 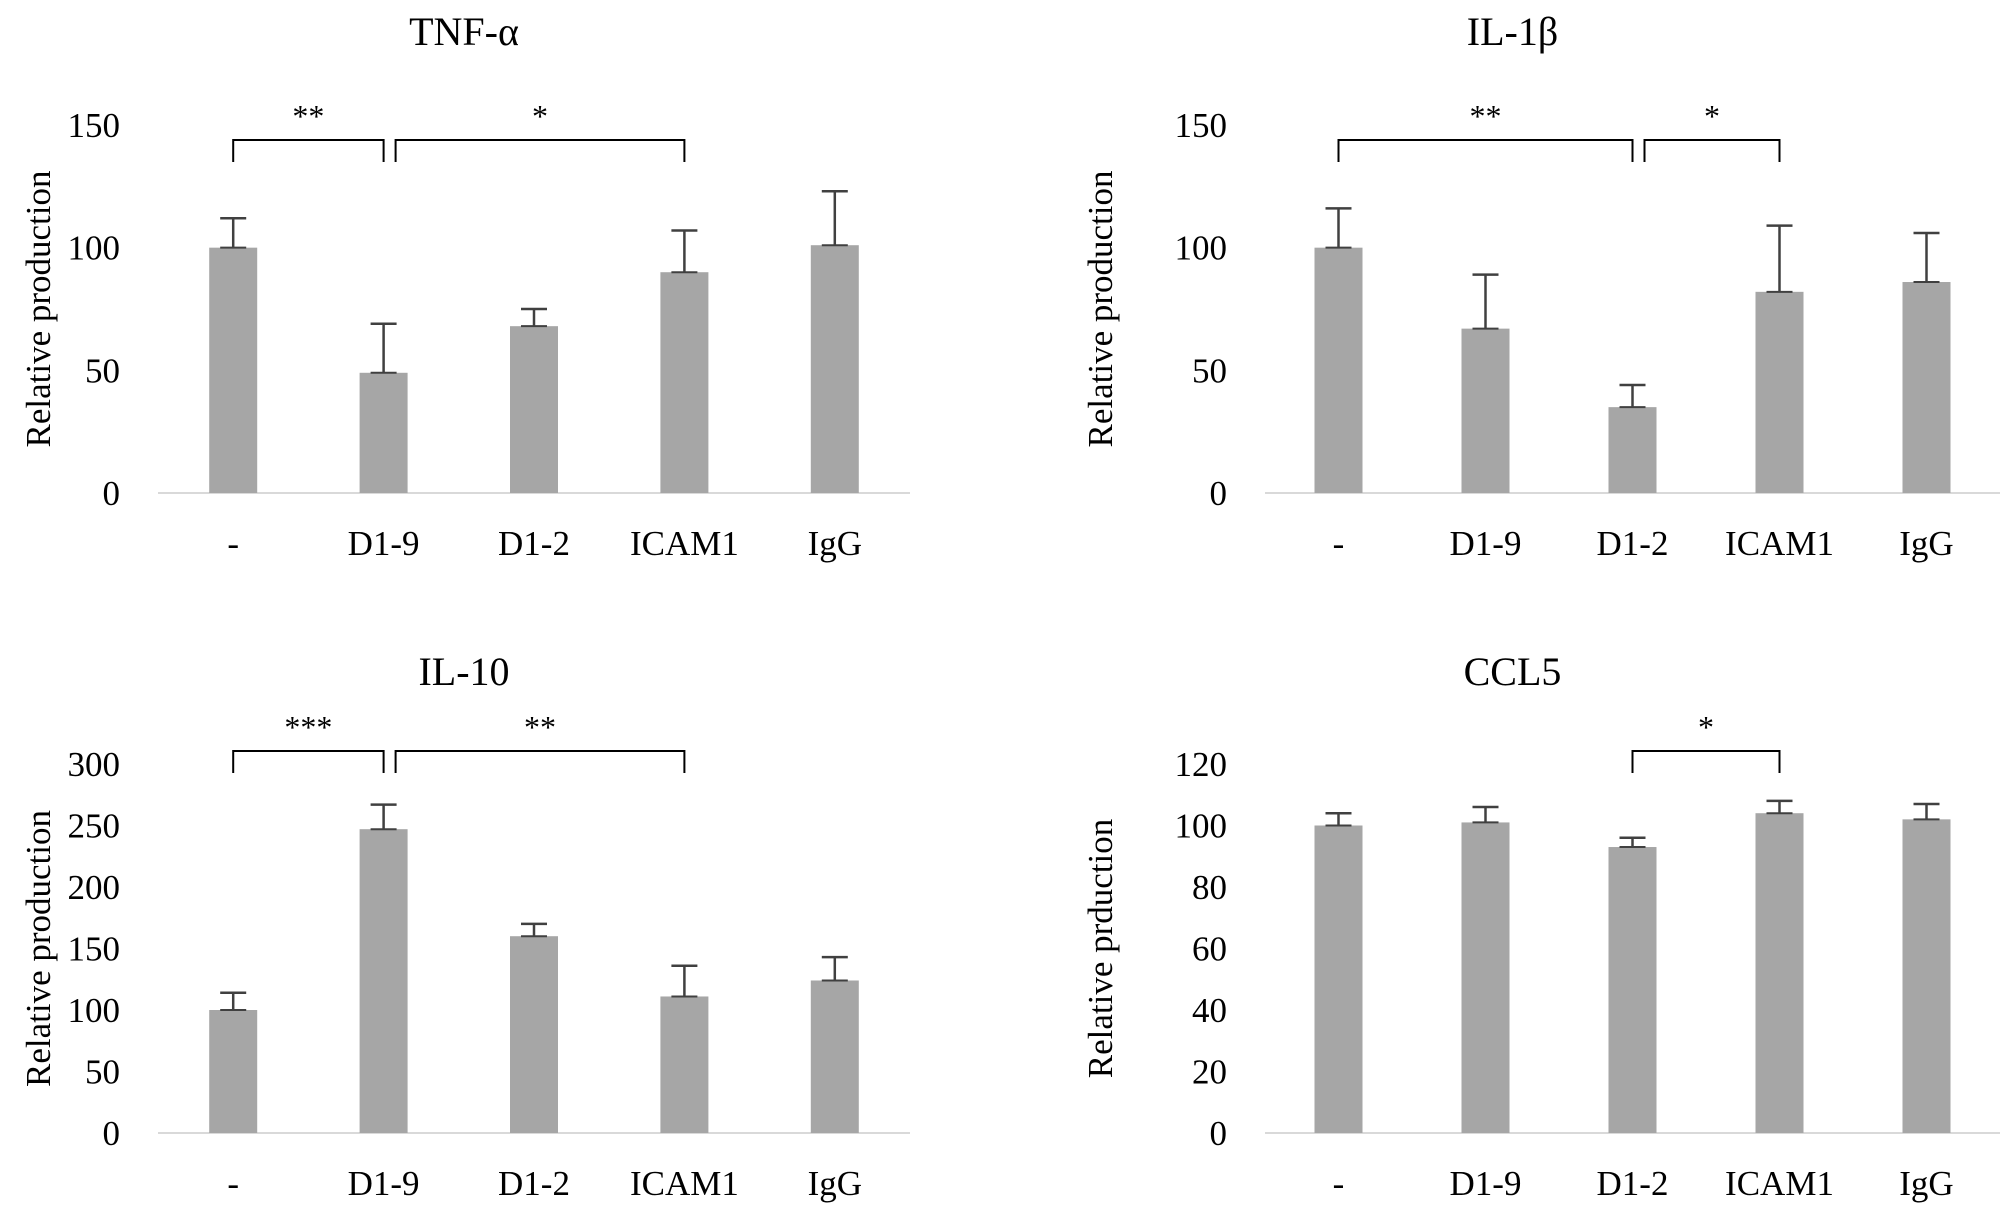 I want to click on chart-title: IL-1β, so click(x=1512, y=31).